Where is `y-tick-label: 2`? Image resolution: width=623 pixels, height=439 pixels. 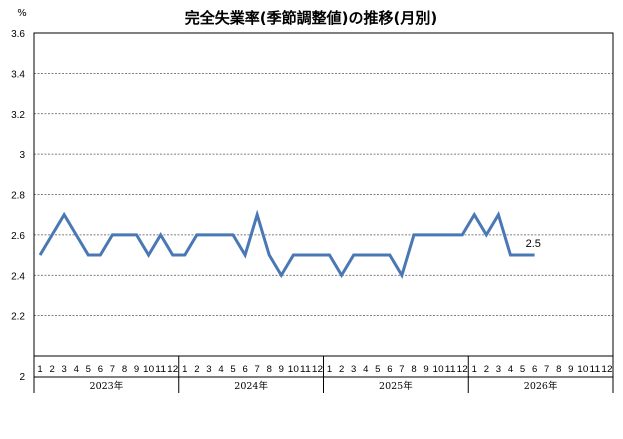 y-tick-label: 2 is located at coordinates (22, 377).